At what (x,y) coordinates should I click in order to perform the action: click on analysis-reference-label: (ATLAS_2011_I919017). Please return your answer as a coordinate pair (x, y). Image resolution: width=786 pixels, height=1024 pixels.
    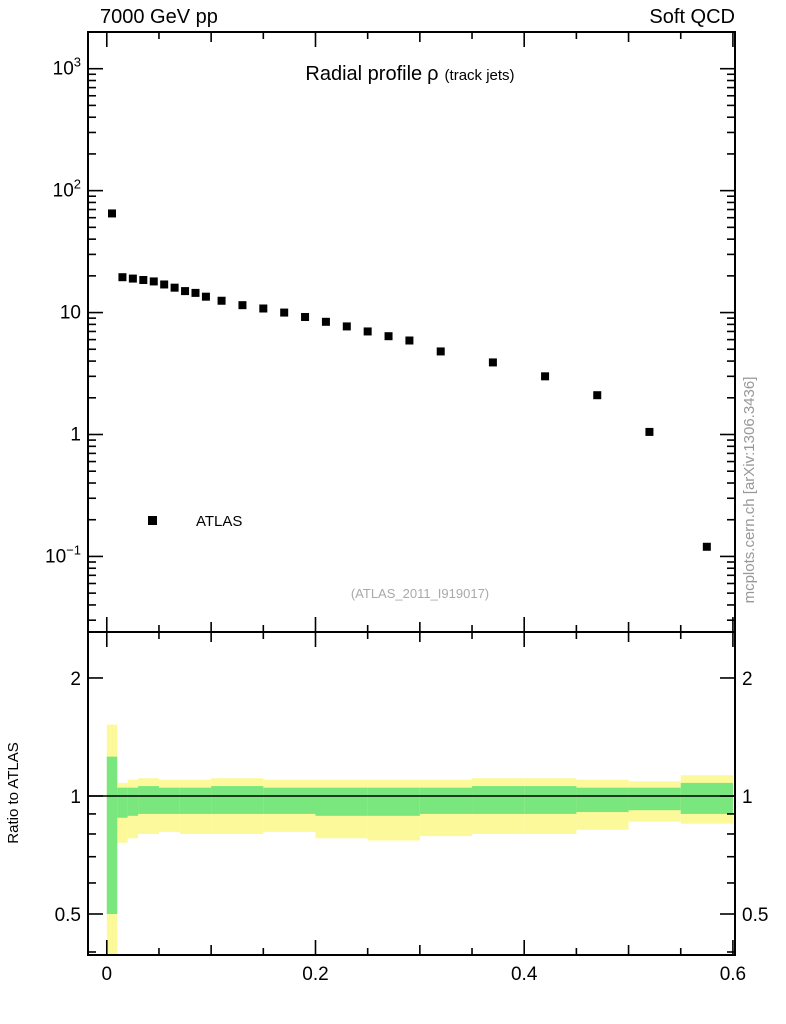
    Looking at the image, I should click on (420, 593).